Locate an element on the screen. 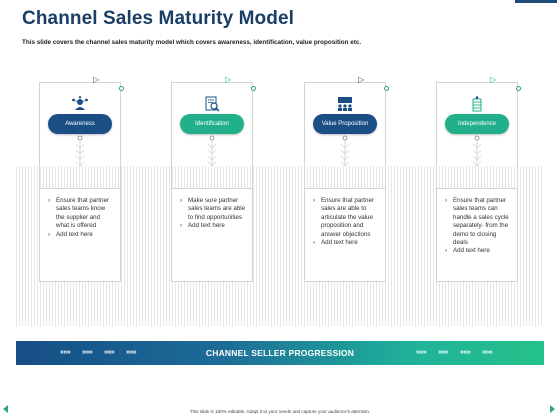 The width and height of the screenshot is (560, 420). previous-slide-icon is located at coordinates (5, 409).